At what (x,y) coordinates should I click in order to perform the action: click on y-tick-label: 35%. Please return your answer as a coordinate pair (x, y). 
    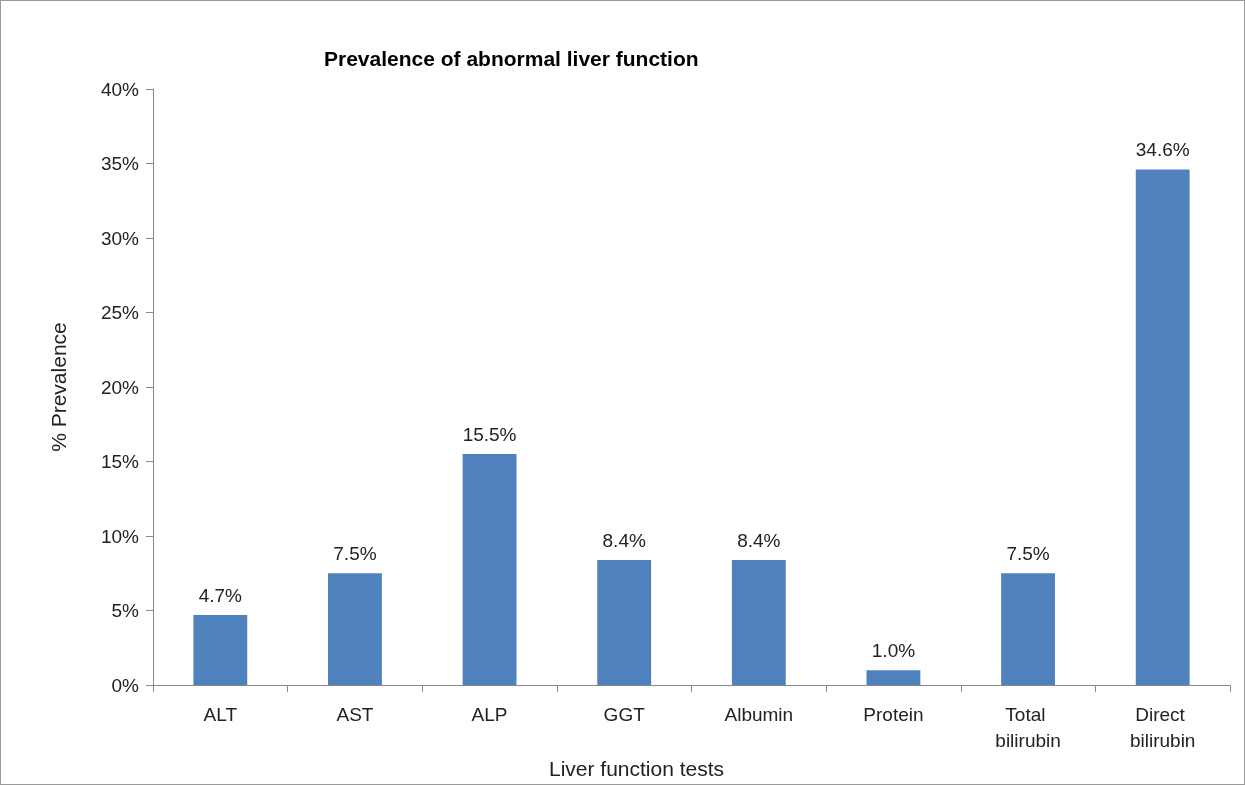
    Looking at the image, I should click on (120, 164).